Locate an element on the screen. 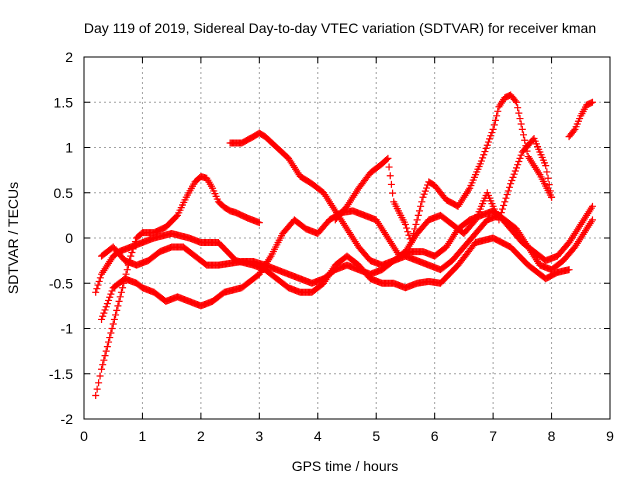  x-axis-label: GPS time / hours is located at coordinates (345, 466).